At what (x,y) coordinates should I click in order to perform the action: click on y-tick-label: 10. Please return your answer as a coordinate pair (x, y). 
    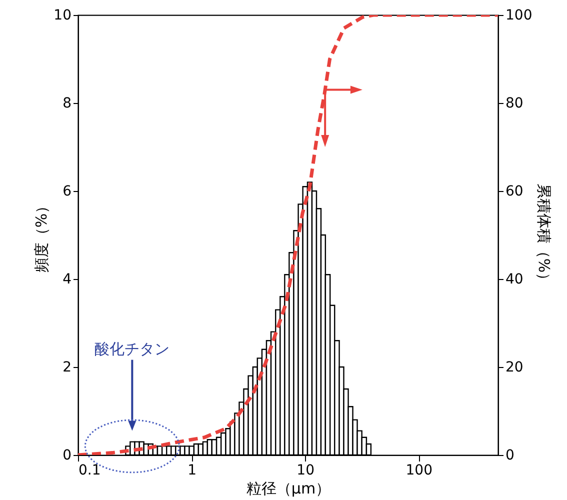
    Looking at the image, I should click on (63, 16).